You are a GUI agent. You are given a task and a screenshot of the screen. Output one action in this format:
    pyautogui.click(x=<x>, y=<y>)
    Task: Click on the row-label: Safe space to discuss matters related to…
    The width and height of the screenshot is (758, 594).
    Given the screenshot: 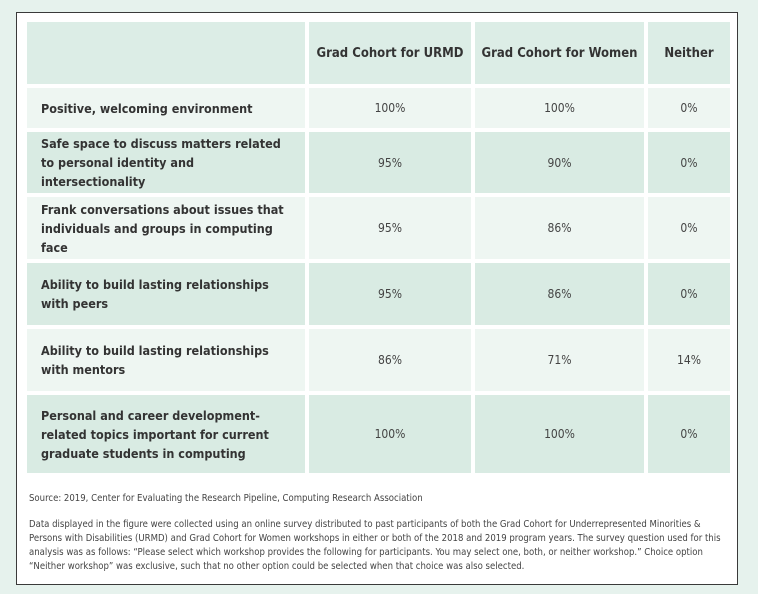 What is the action you would take?
    pyautogui.click(x=161, y=162)
    